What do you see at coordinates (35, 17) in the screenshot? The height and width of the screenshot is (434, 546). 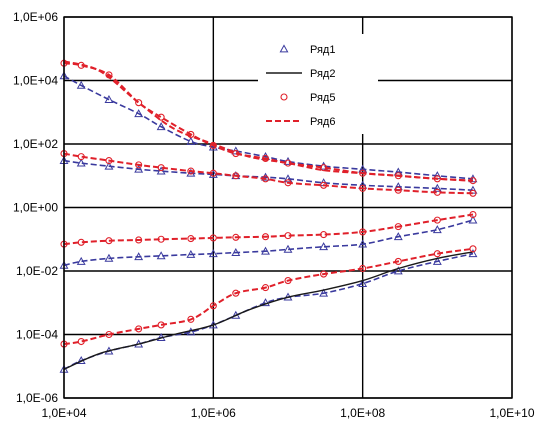 I see `y-tick-label: 1,0E+06` at bounding box center [35, 17].